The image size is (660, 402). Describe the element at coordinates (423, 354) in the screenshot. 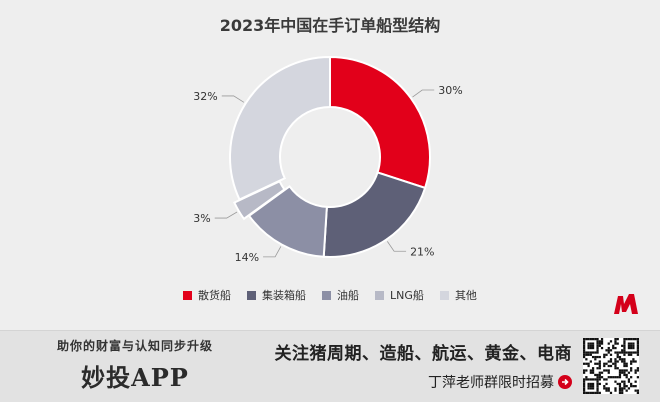

I see `footer-topics: 关注猪周期、造船、航运、黄金、电商` at that location.